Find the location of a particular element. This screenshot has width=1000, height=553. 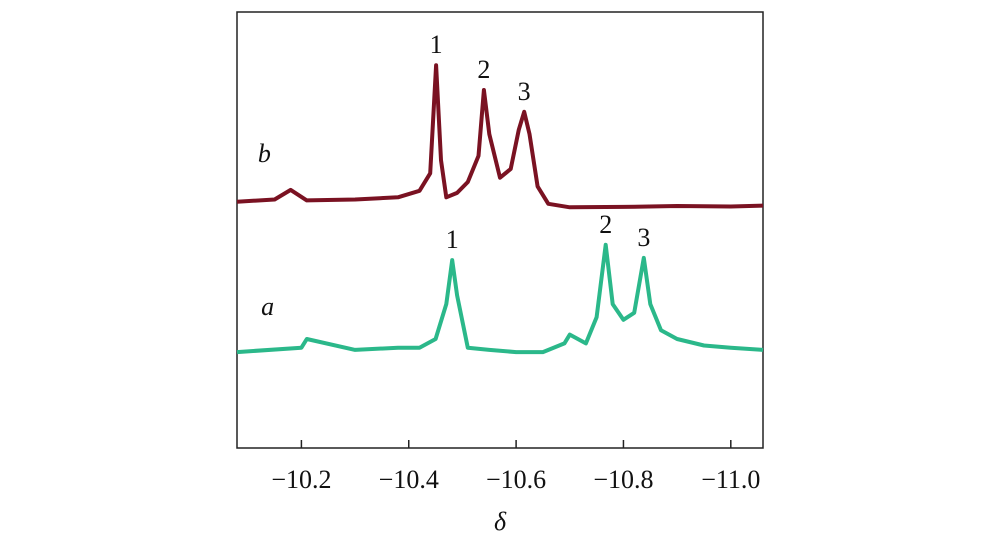

x-tick-label: −10.8 is located at coordinates (623, 479).